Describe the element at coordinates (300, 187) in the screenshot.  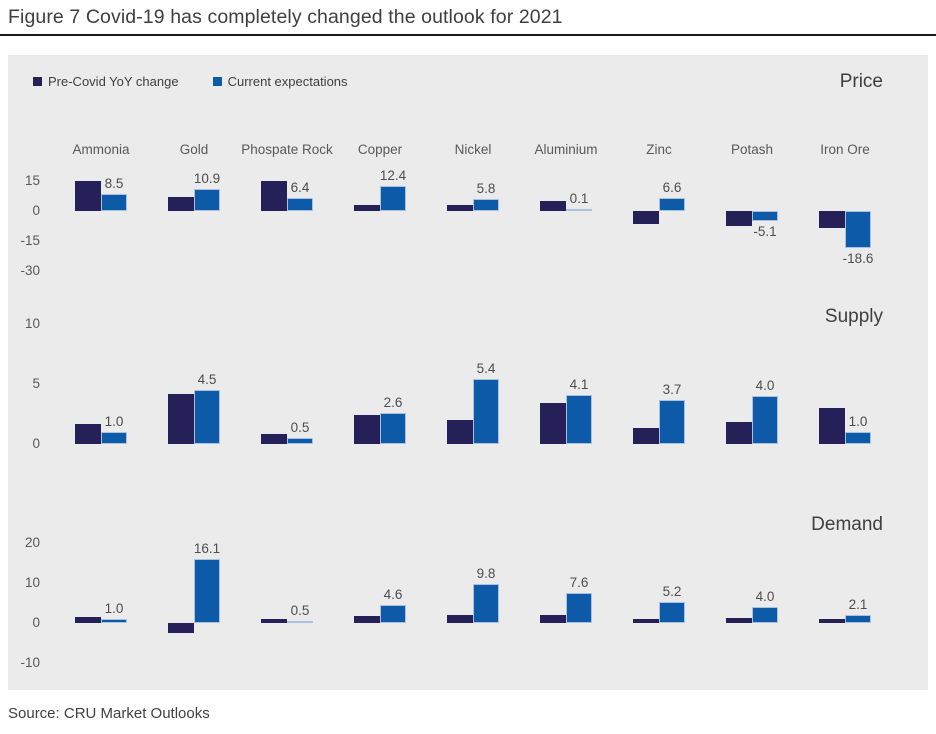
I see `value-label: 6.4` at that location.